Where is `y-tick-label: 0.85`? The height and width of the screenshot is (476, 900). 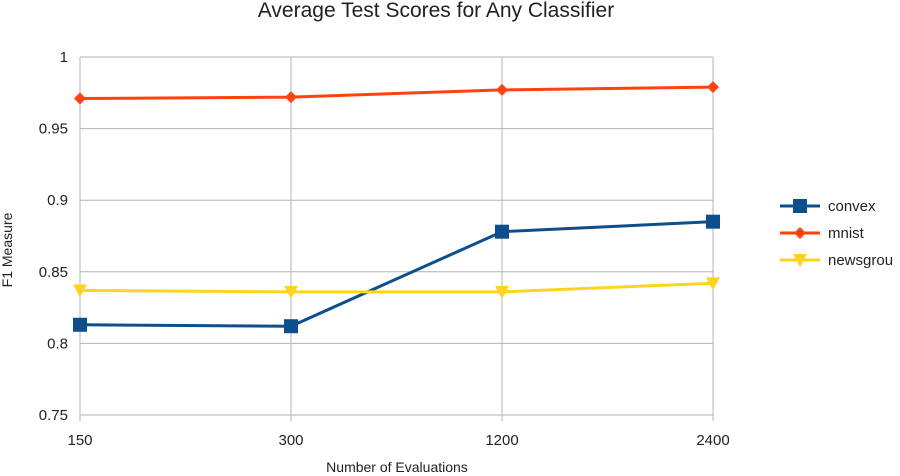 y-tick-label: 0.85 is located at coordinates (53, 272).